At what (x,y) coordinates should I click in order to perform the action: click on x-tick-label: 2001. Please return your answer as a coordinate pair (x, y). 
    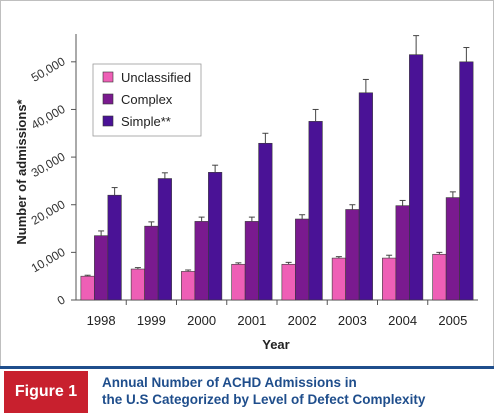
    Looking at the image, I should click on (251, 320).